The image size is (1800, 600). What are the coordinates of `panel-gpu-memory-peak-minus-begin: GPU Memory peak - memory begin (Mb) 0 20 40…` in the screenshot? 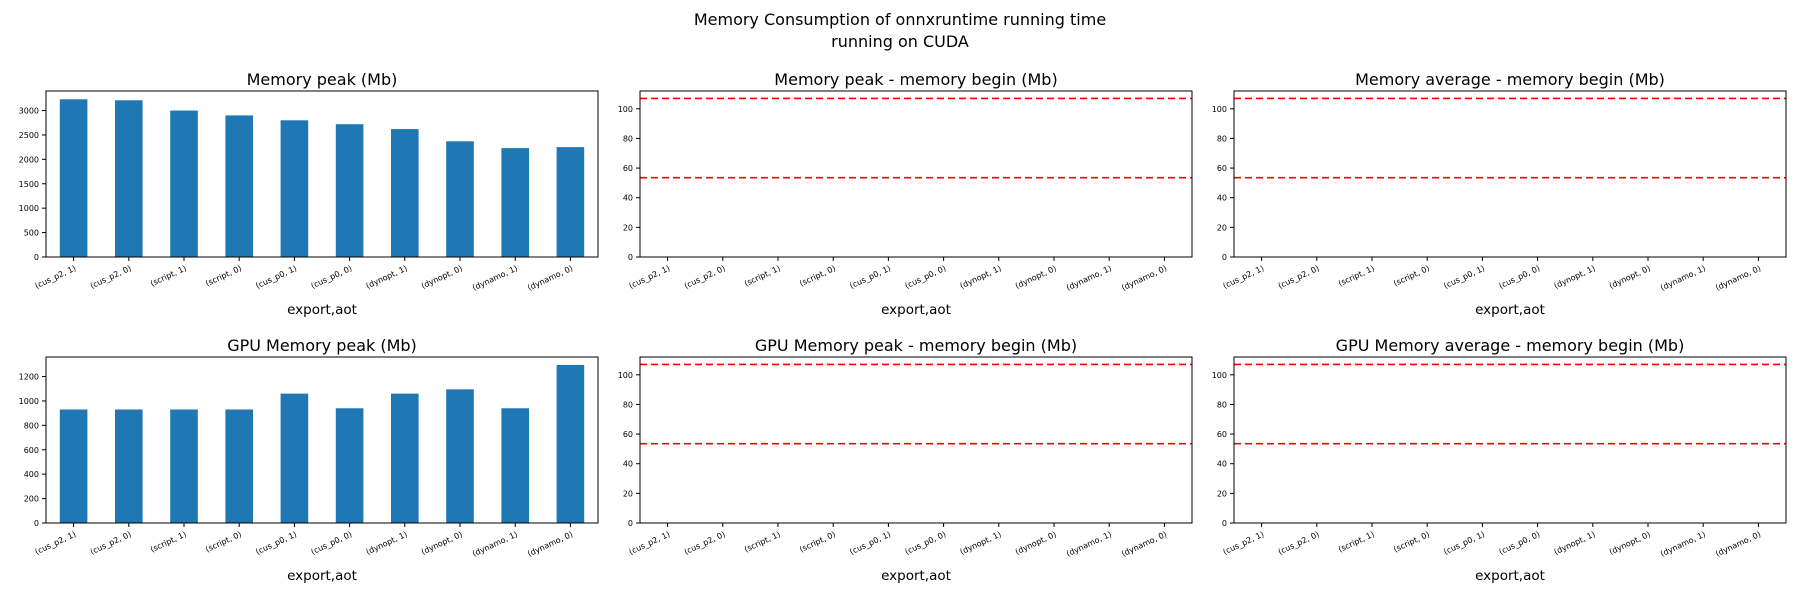 It's located at (905, 460).